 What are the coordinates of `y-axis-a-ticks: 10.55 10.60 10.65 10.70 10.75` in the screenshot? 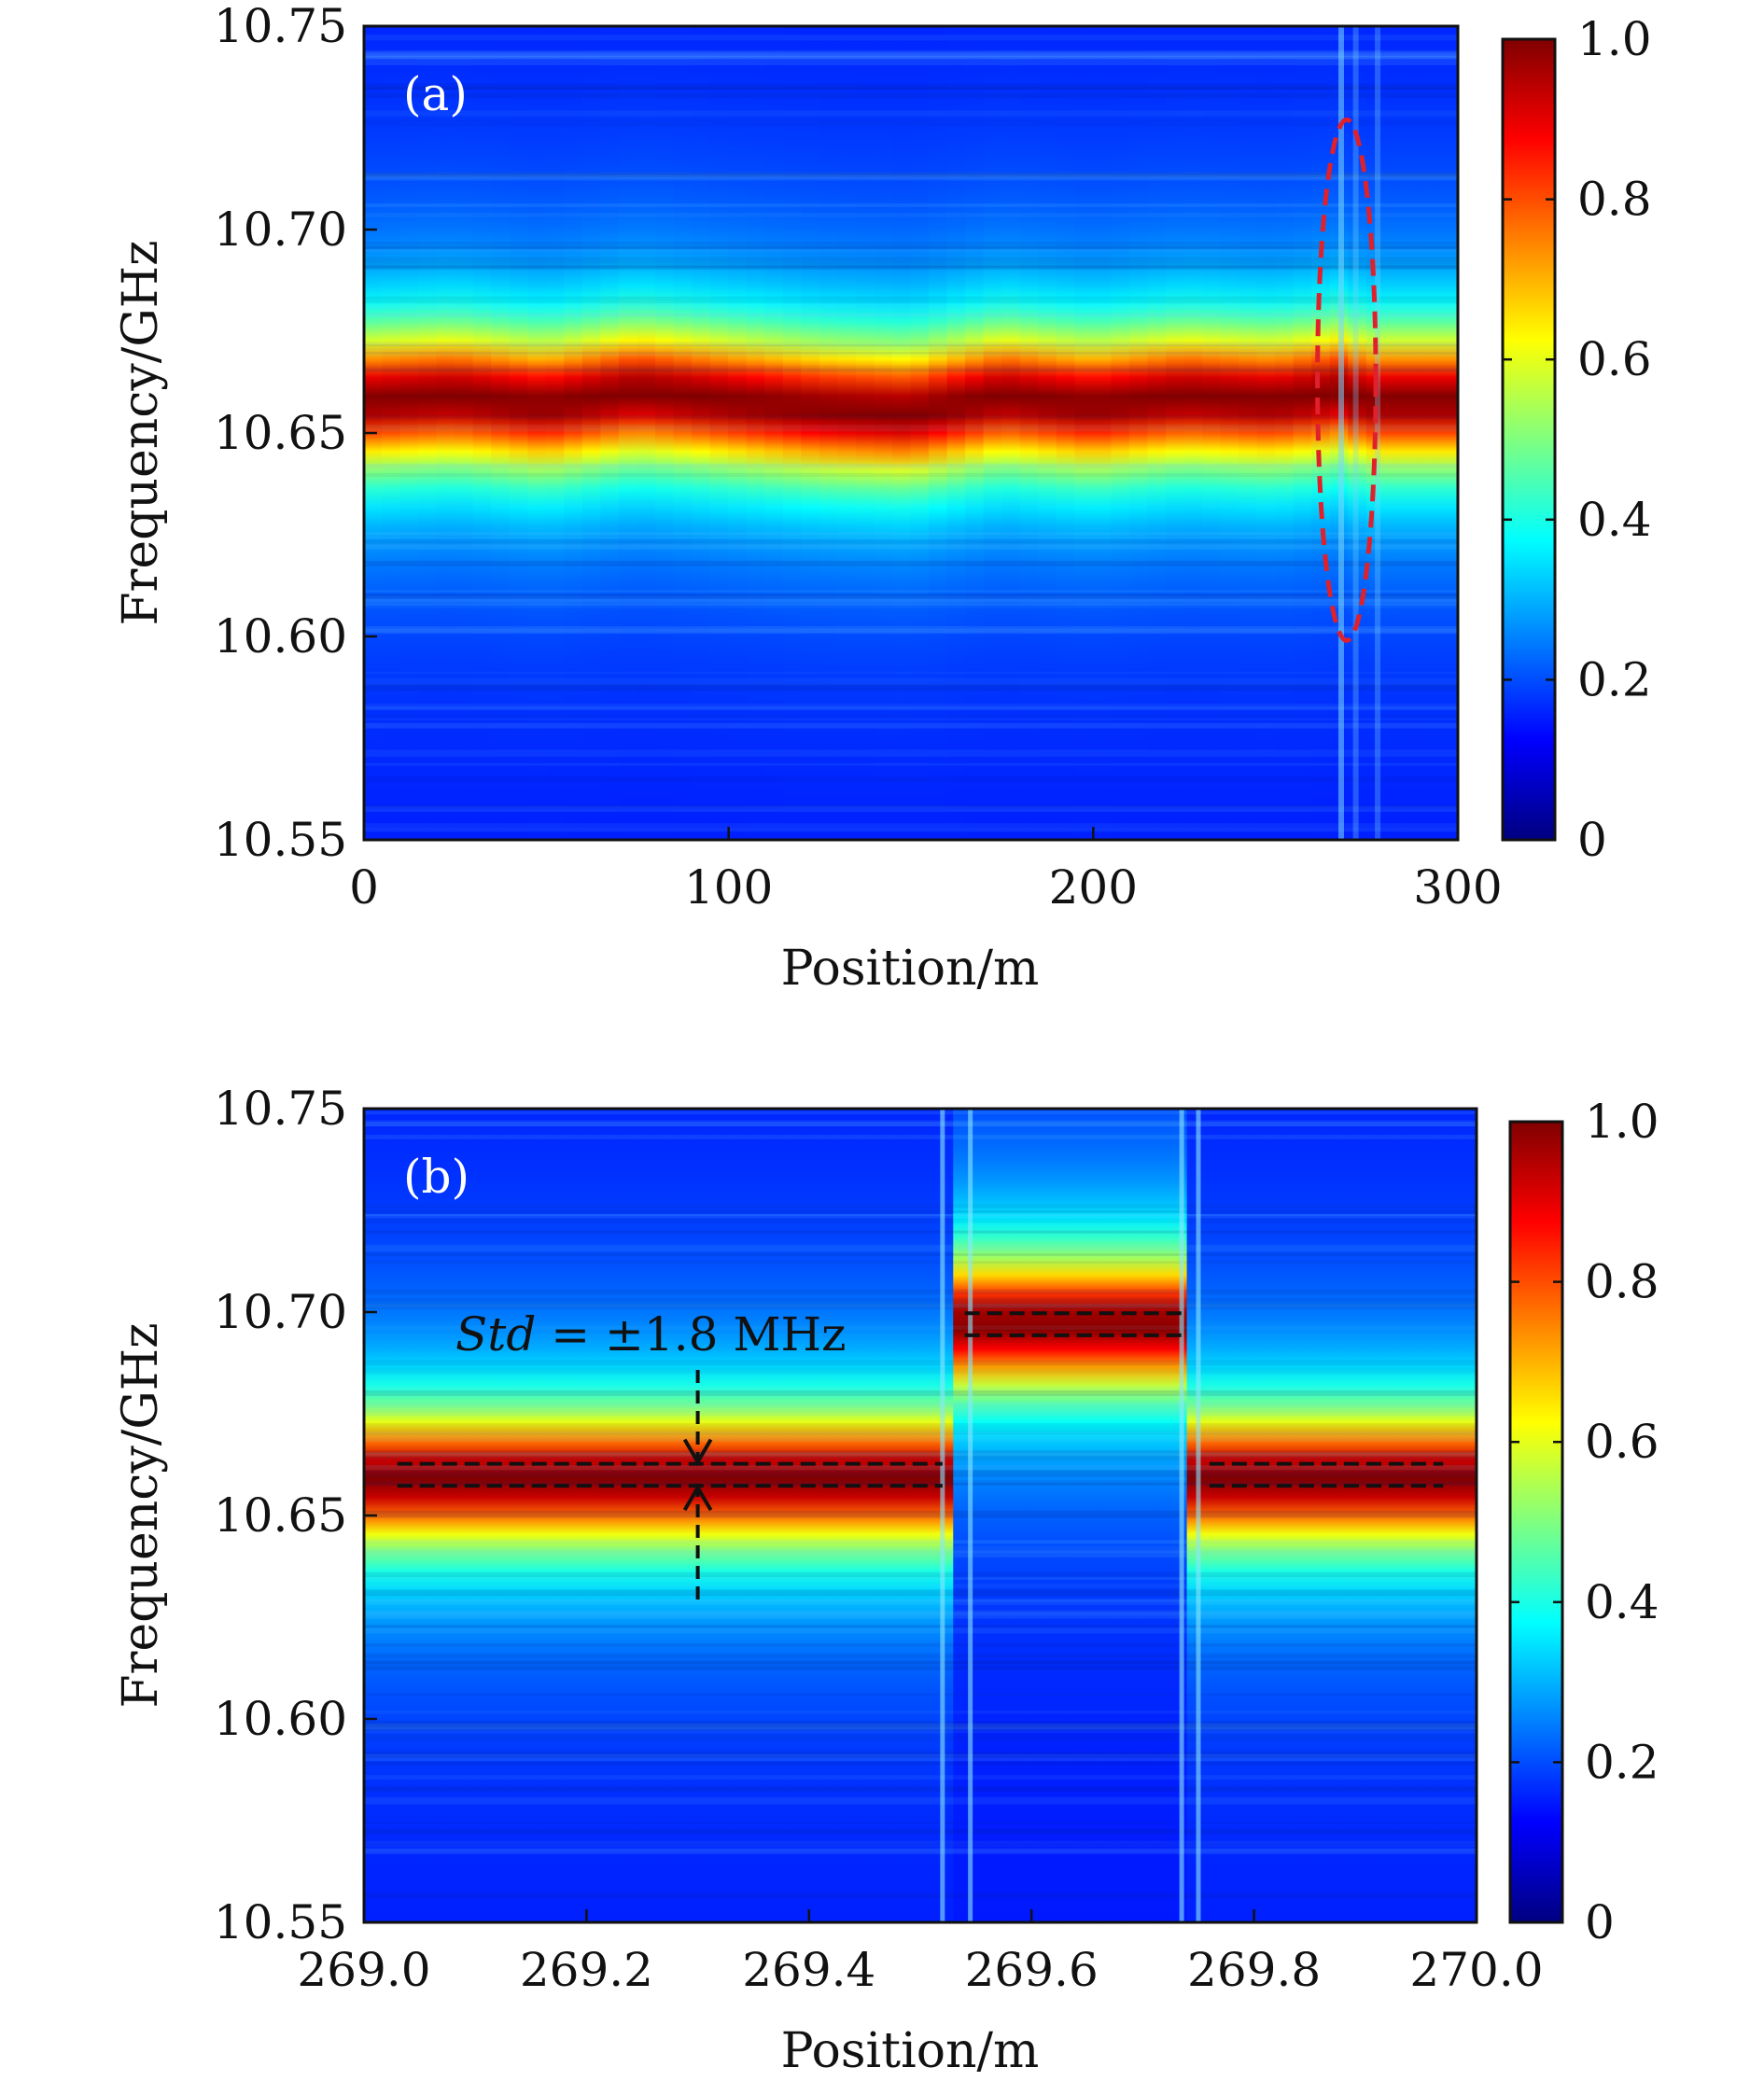 It's located at (295, 433).